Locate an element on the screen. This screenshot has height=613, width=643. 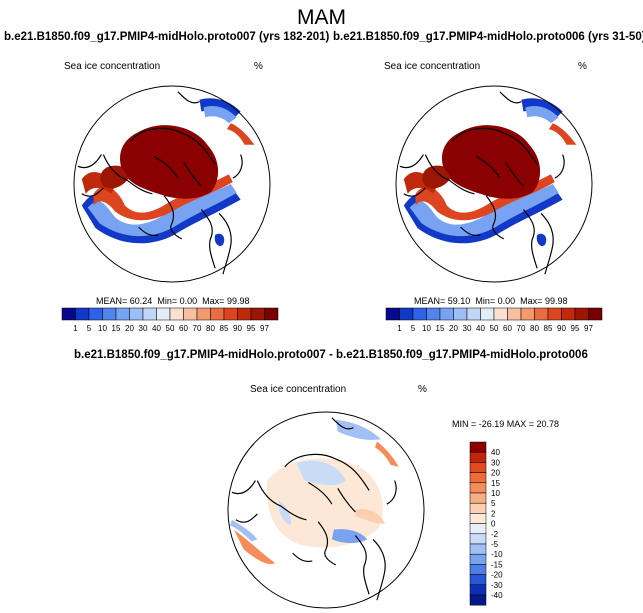
panel1-colorbar-tick-label: 50 is located at coordinates (170, 328).